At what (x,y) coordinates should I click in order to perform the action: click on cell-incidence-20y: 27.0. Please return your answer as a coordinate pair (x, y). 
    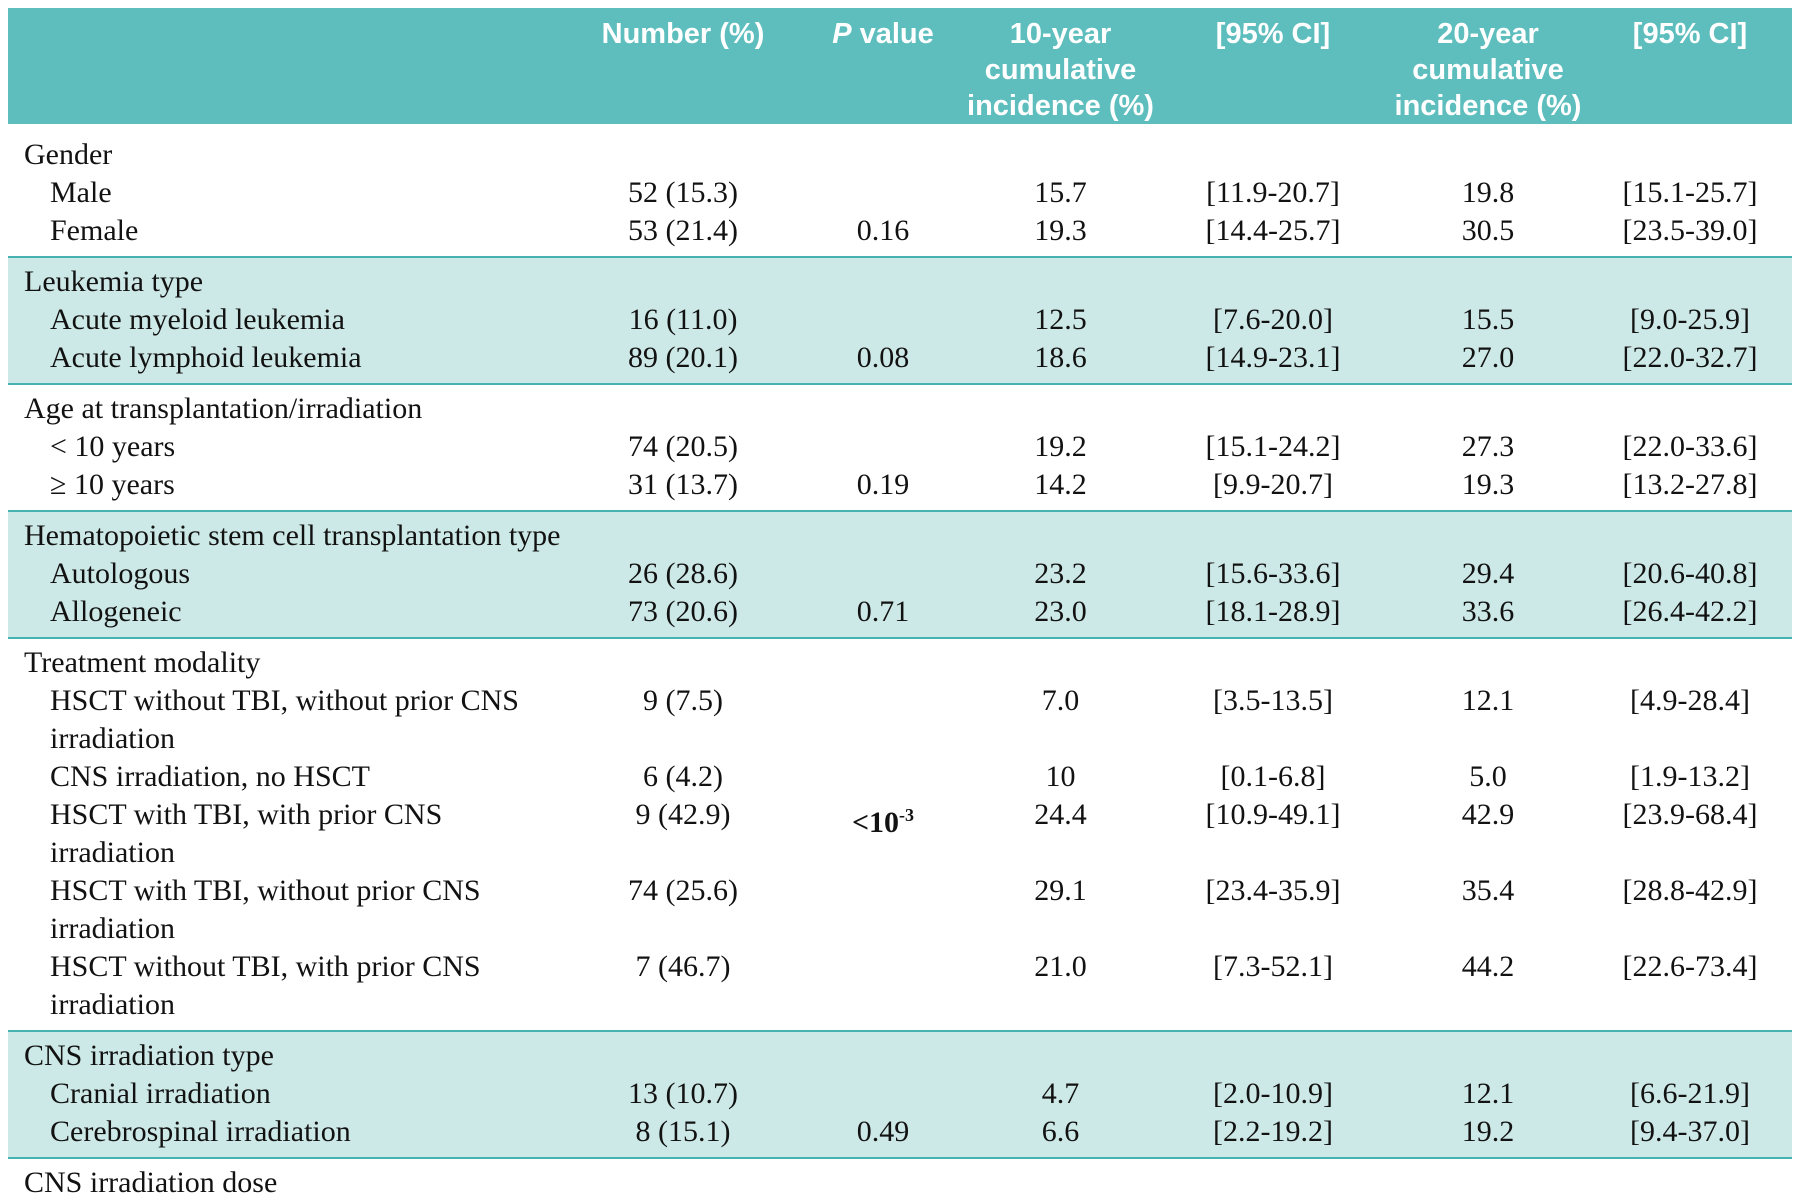
    Looking at the image, I should click on (1488, 357).